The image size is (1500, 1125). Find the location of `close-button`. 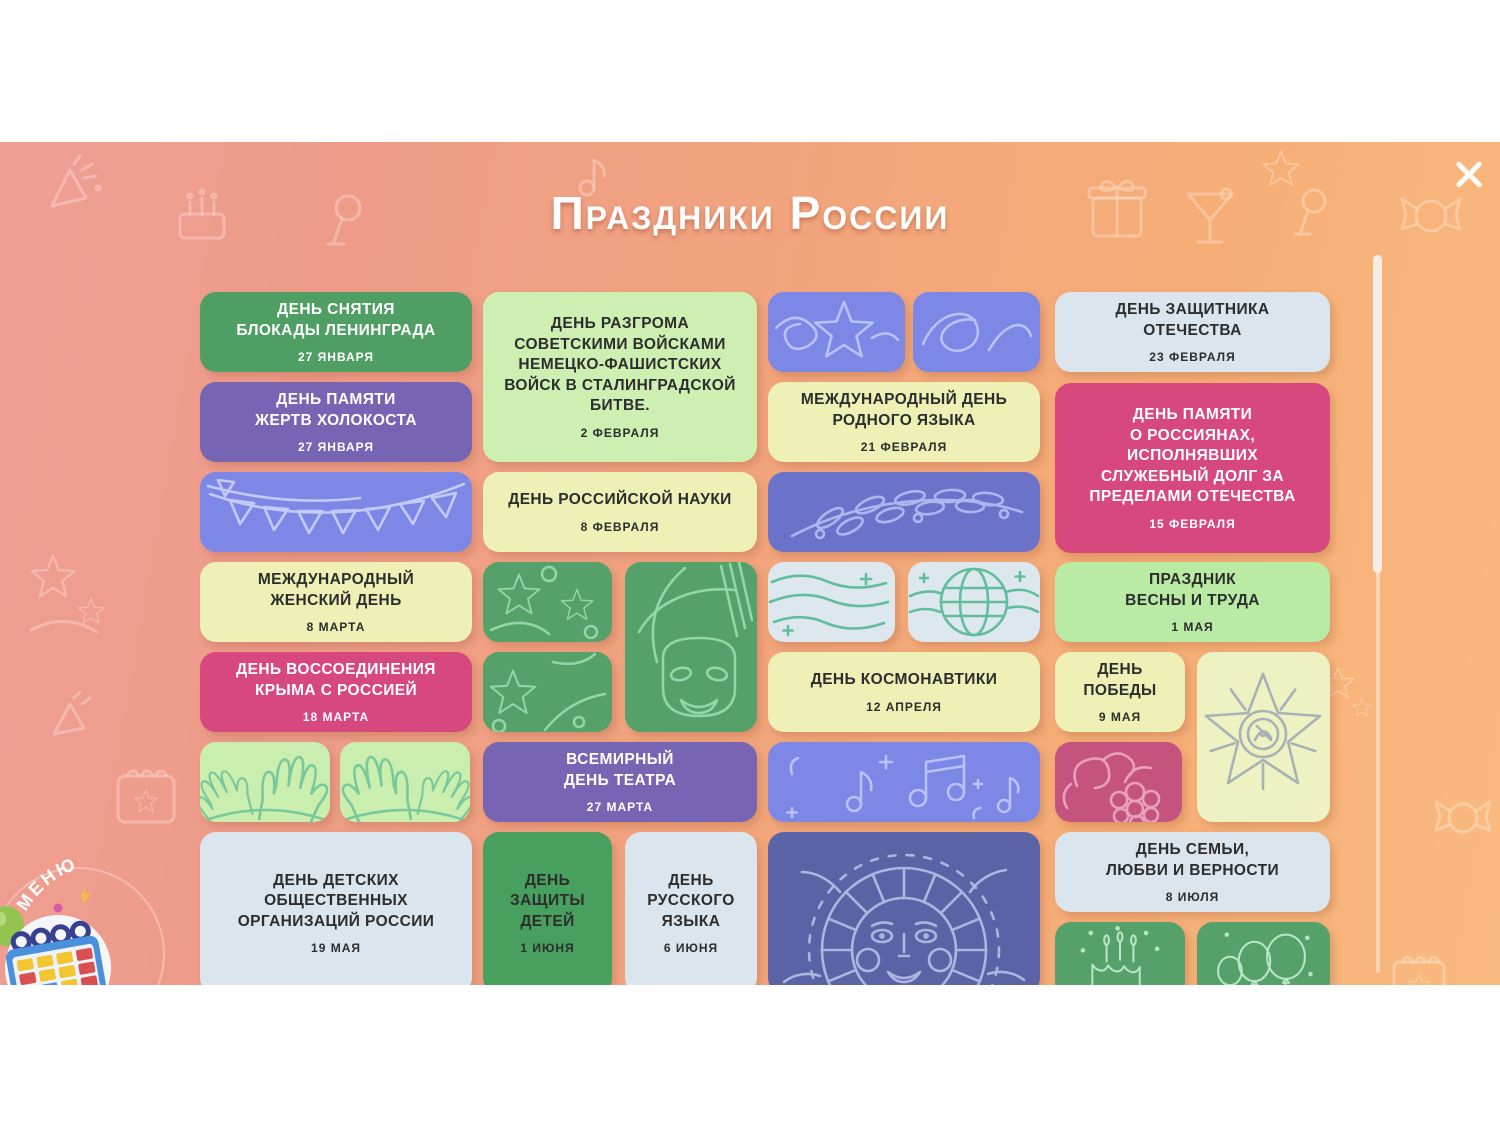

close-button is located at coordinates (1469, 175).